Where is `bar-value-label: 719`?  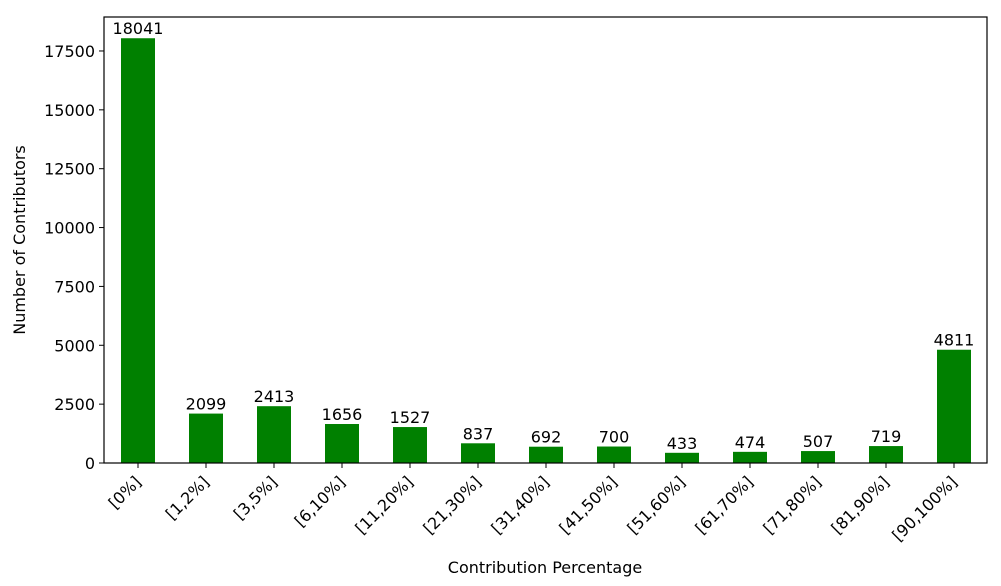 bar-value-label: 719 is located at coordinates (886, 436).